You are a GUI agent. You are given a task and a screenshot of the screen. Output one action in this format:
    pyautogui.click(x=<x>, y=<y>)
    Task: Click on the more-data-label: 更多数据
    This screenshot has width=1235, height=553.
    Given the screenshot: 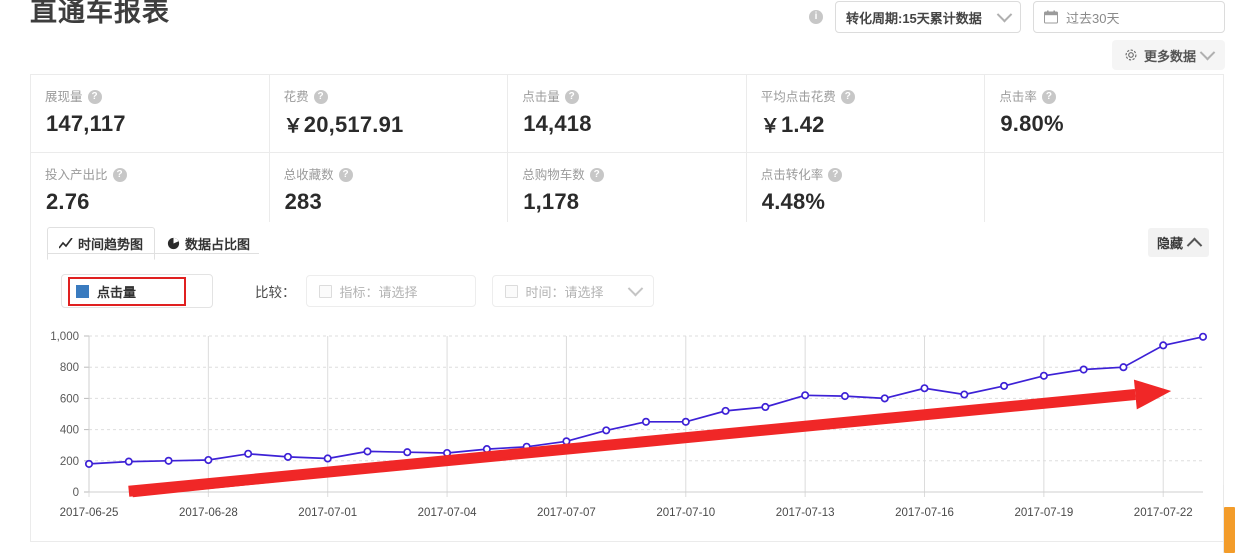 What is the action you would take?
    pyautogui.click(x=1169, y=56)
    